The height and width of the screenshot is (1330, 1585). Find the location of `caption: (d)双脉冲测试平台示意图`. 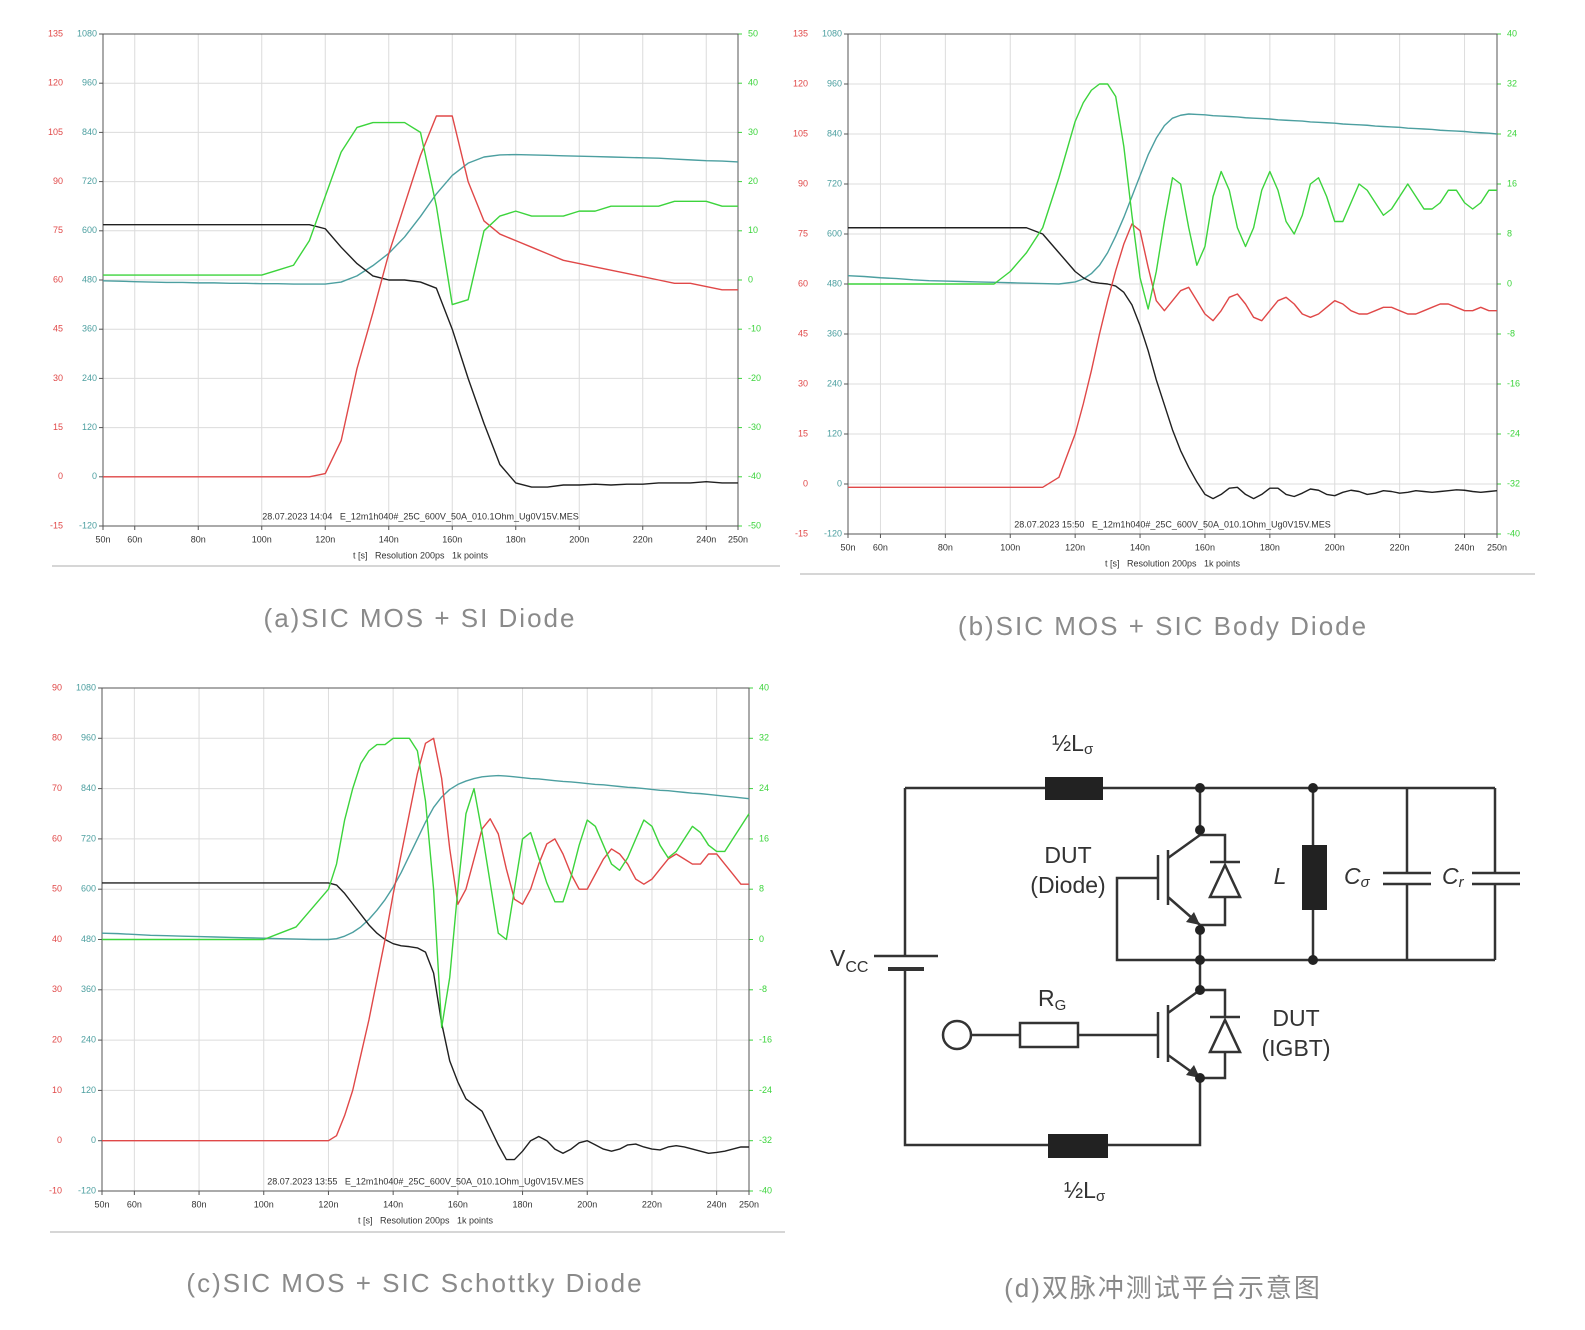

caption: (d)双脉冲测试平台示意图 is located at coordinates (1163, 1288).